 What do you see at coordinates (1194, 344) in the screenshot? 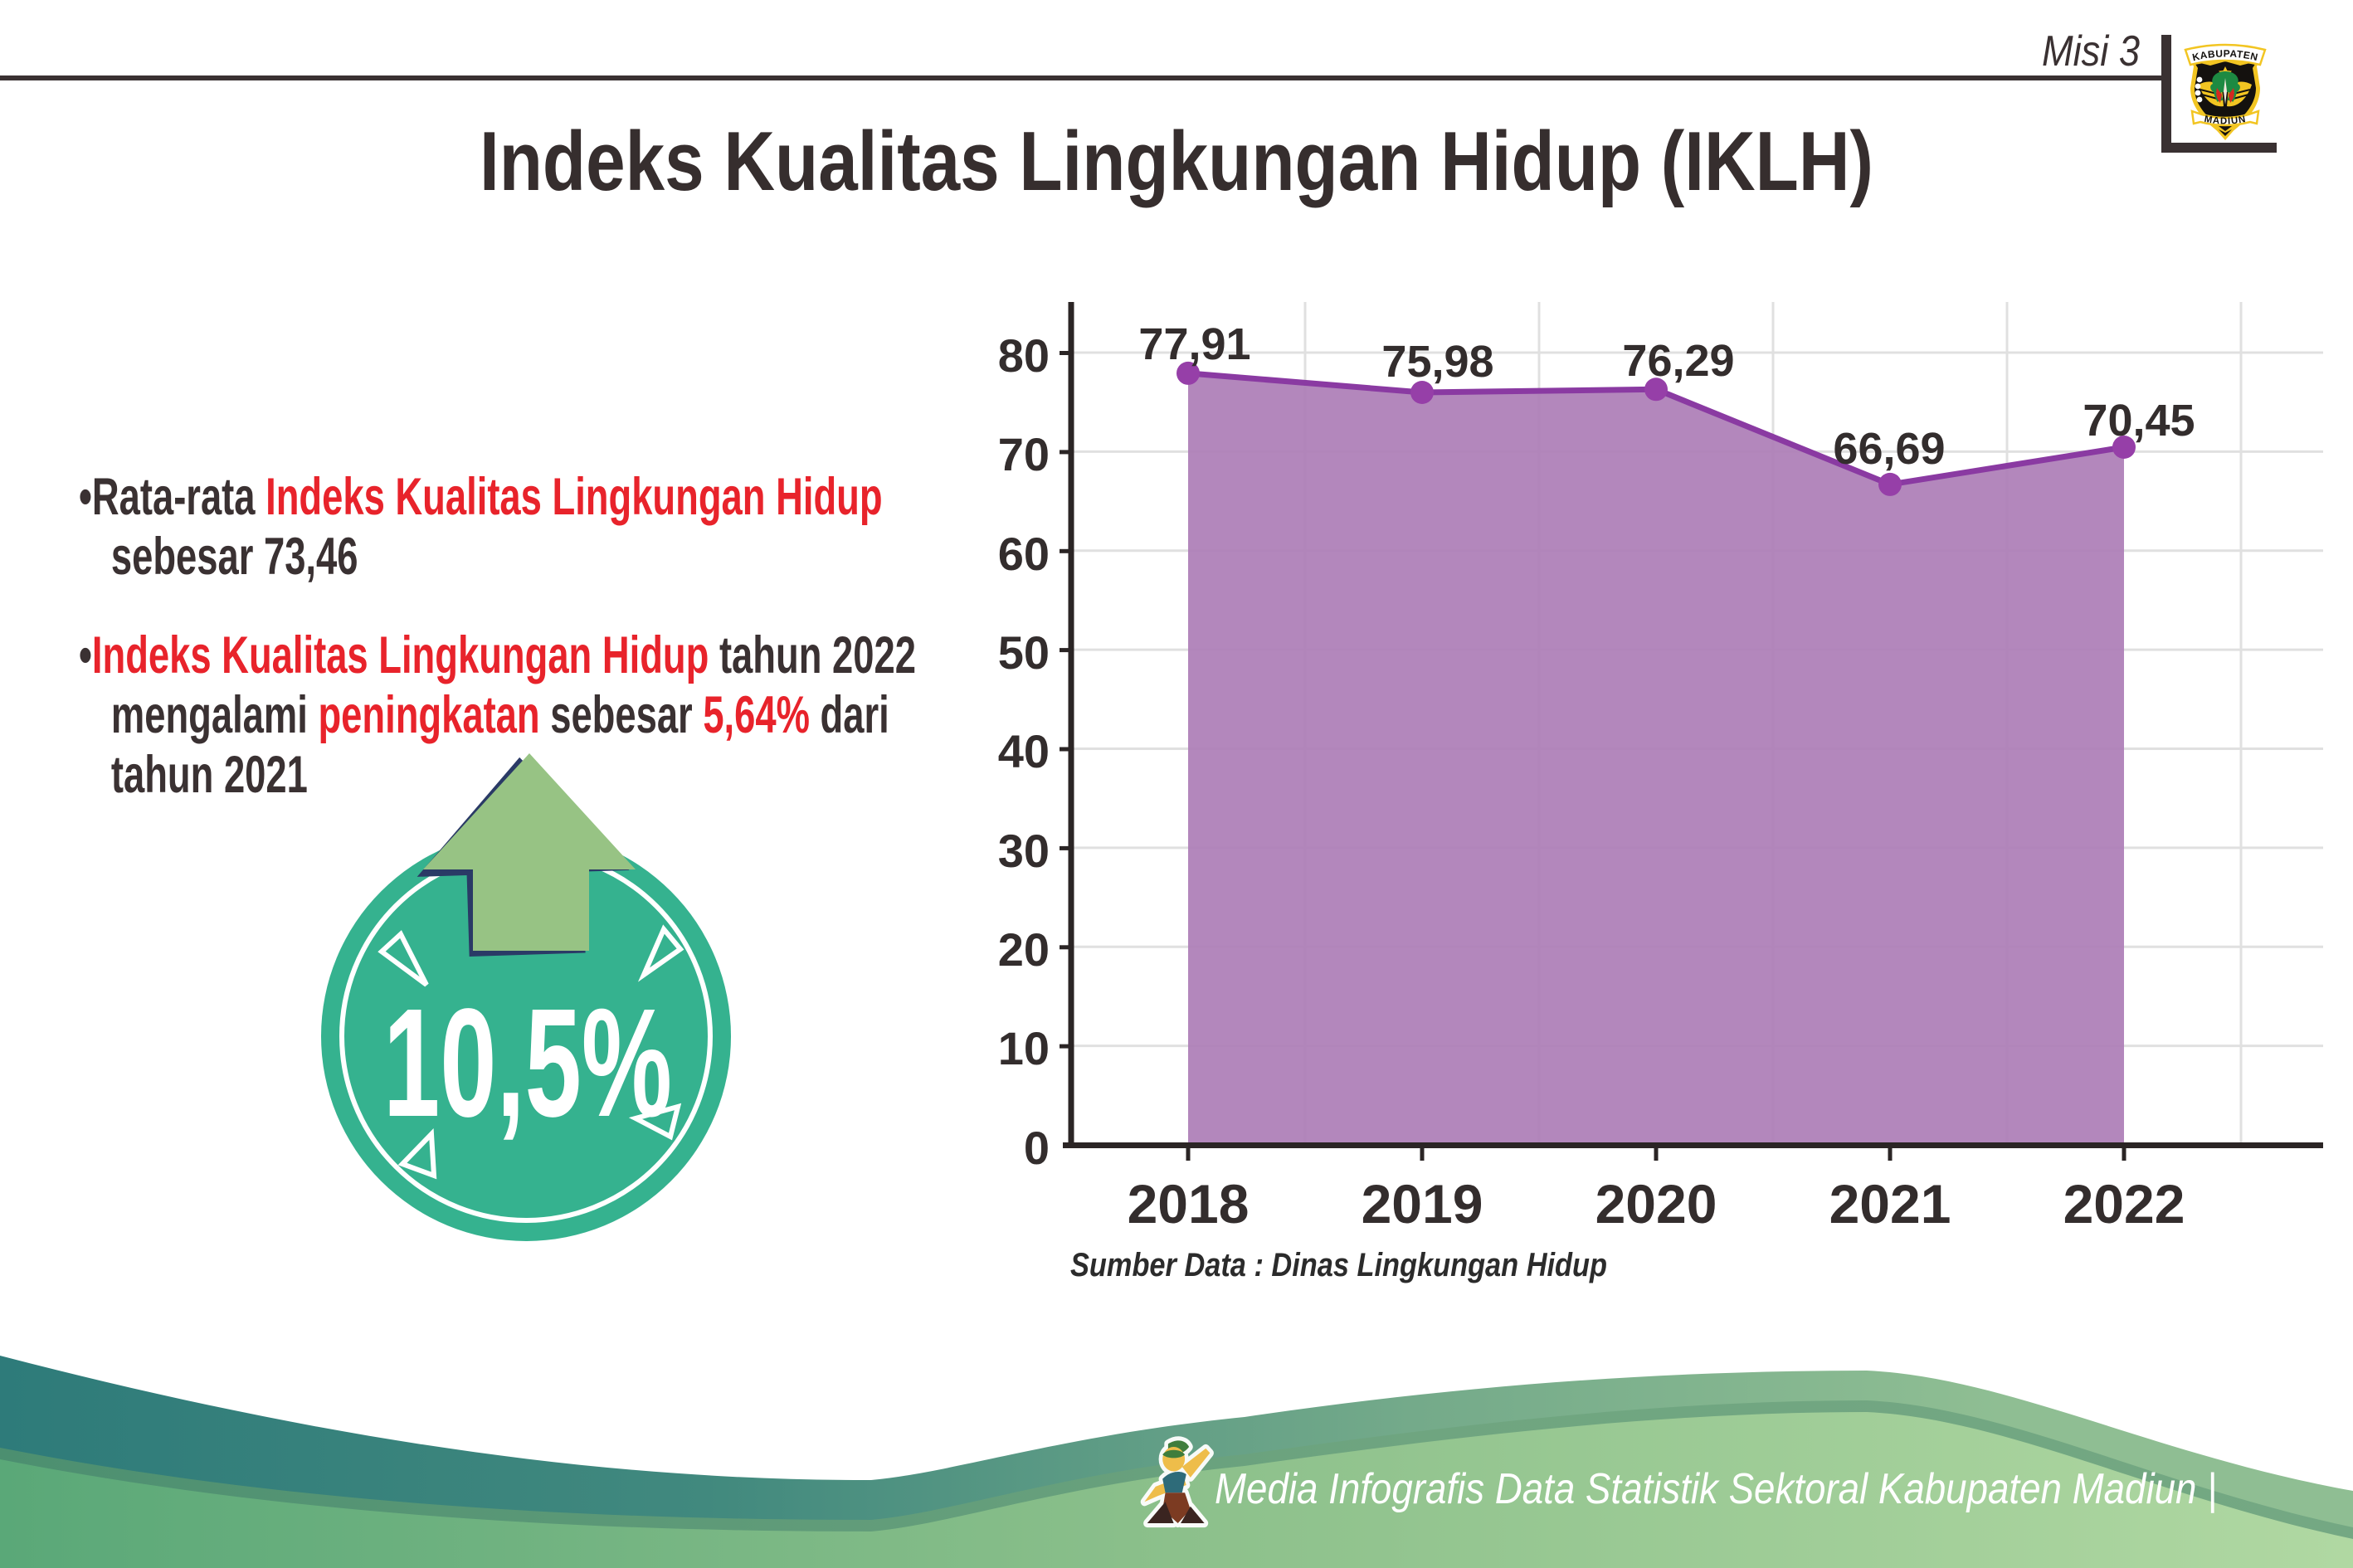
I see `svg-text: 77,91` at bounding box center [1194, 344].